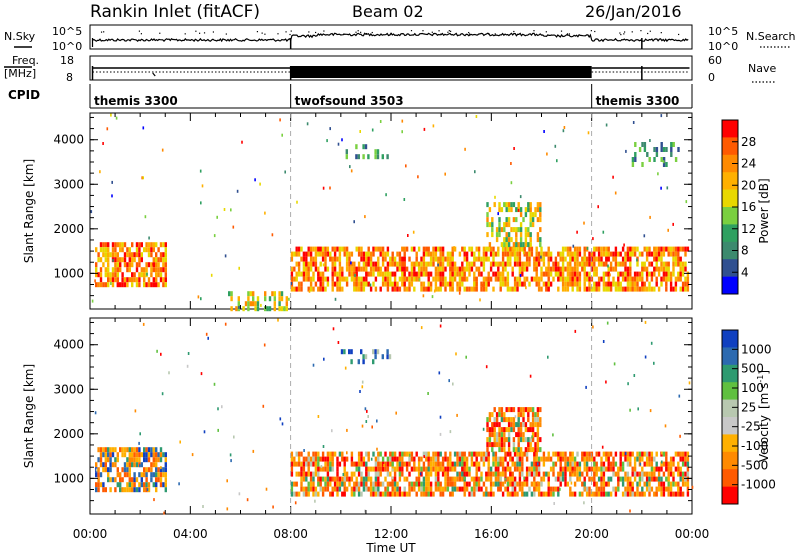 Image resolution: width=800 pixels, height=554 pixels. What do you see at coordinates (390, 73) in the screenshot?
I see `freq-trace` at bounding box center [390, 73].